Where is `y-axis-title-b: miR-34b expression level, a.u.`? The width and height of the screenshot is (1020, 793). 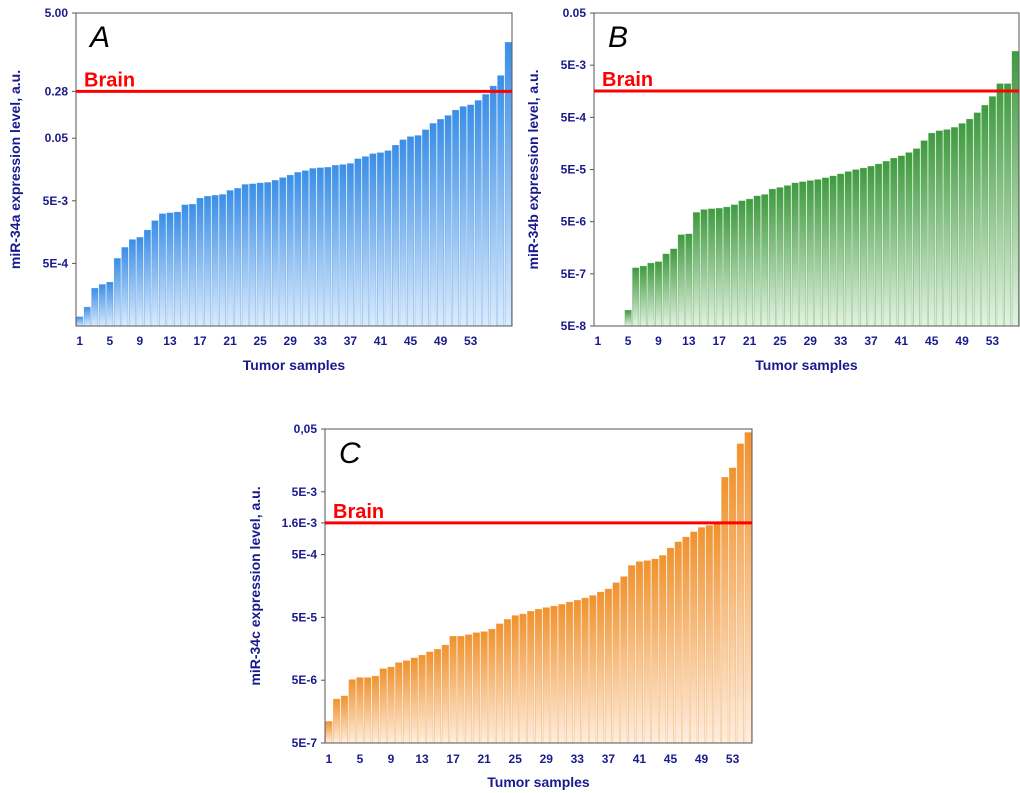 y-axis-title-b: miR-34b expression level, a.u. is located at coordinates (533, 170).